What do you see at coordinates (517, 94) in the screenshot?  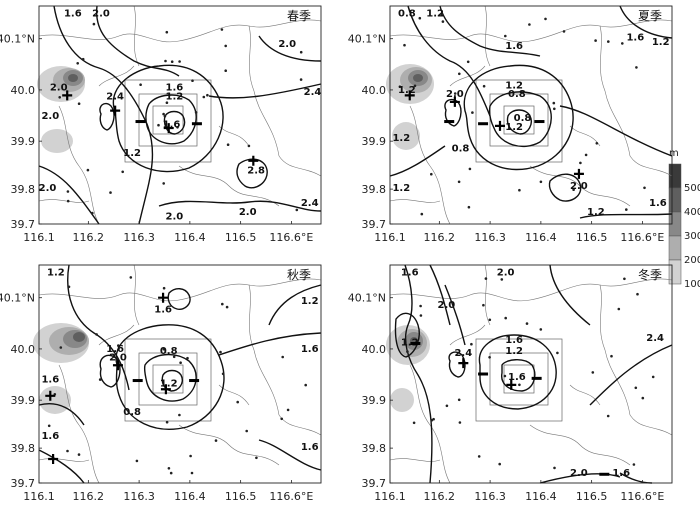 I see `contour-label: 0.8` at bounding box center [517, 94].